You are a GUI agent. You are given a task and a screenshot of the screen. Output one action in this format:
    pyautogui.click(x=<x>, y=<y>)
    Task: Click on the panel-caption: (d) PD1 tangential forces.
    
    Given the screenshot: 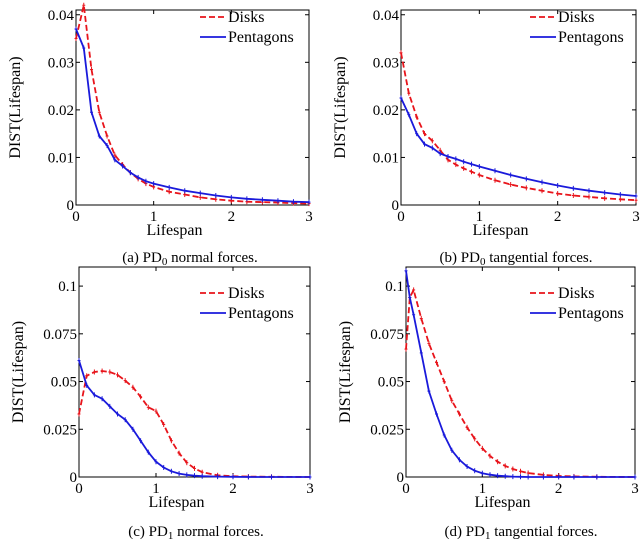 What is the action you would take?
    pyautogui.click(x=521, y=533)
    